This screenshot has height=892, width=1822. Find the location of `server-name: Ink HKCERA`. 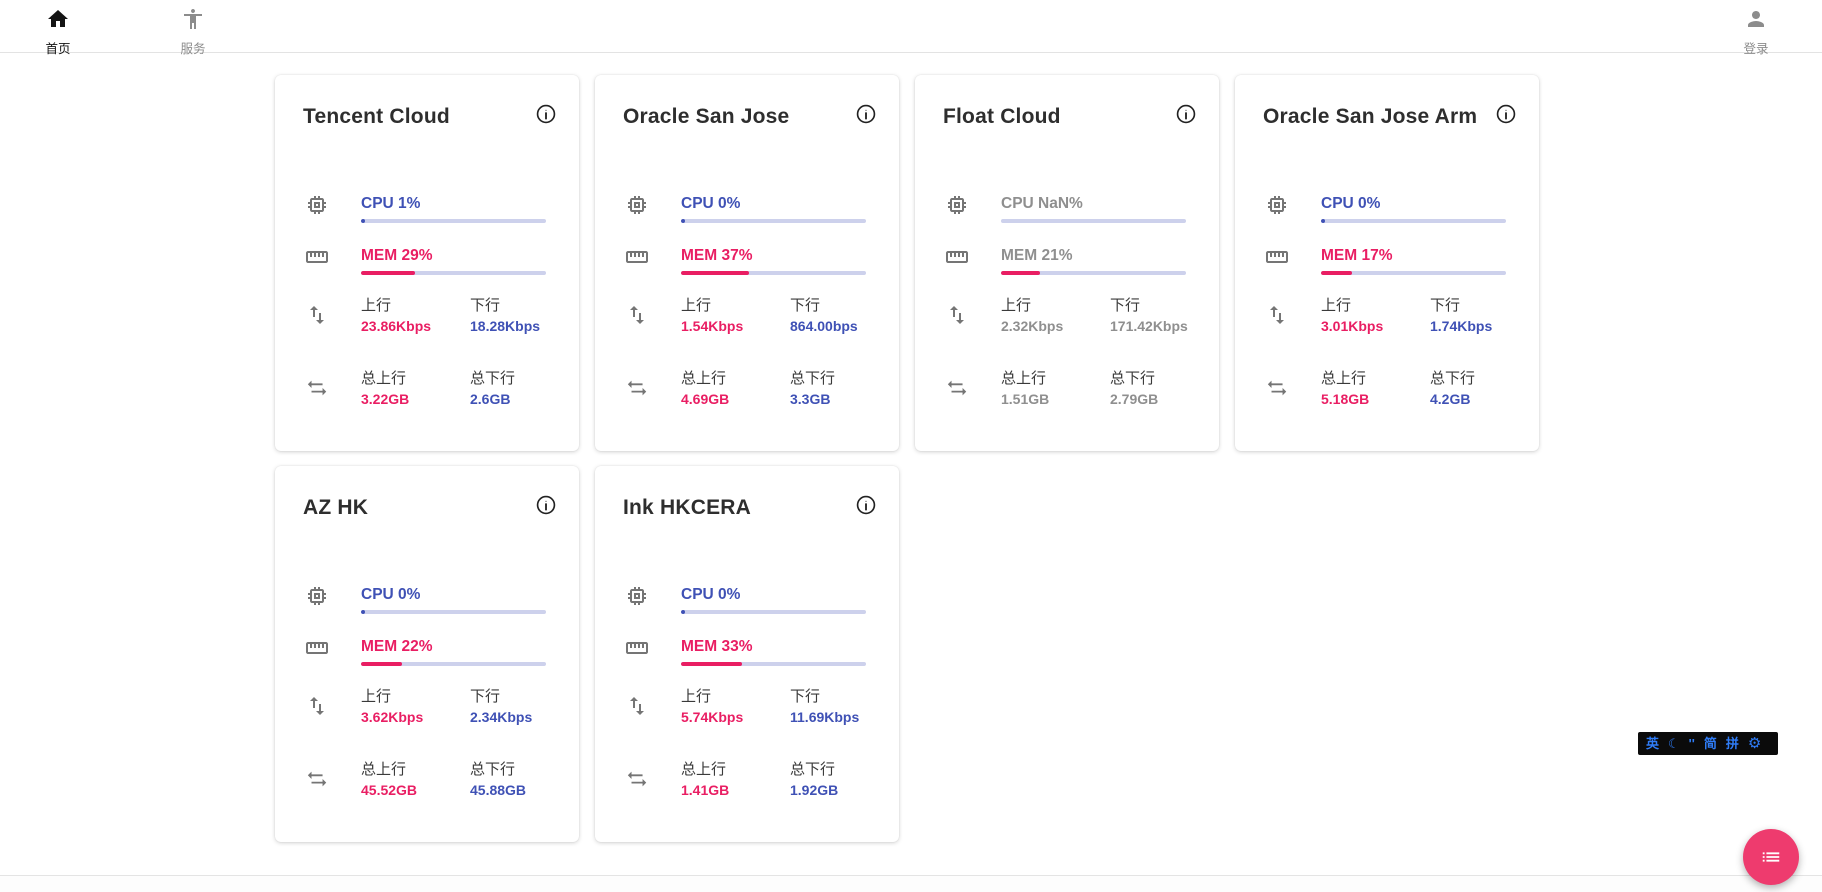

server-name: Ink HKCERA is located at coordinates (687, 507).